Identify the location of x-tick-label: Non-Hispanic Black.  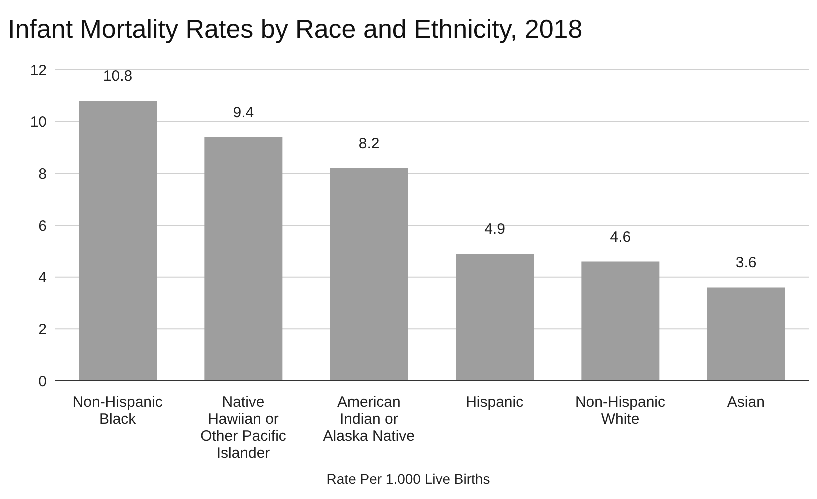
(118, 411).